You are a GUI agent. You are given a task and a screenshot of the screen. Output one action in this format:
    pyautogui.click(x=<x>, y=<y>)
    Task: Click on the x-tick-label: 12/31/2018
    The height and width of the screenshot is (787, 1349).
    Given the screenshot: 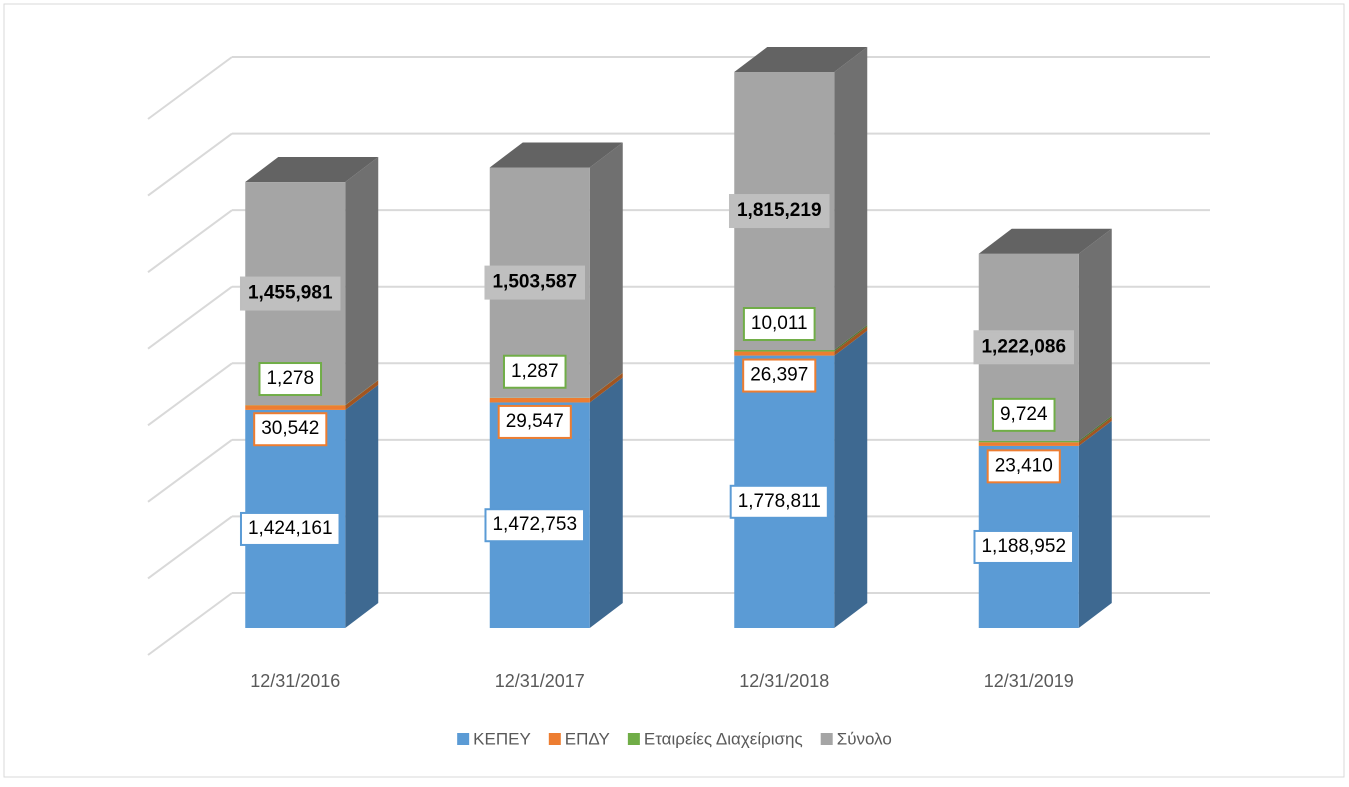 What is the action you would take?
    pyautogui.click(x=784, y=681)
    